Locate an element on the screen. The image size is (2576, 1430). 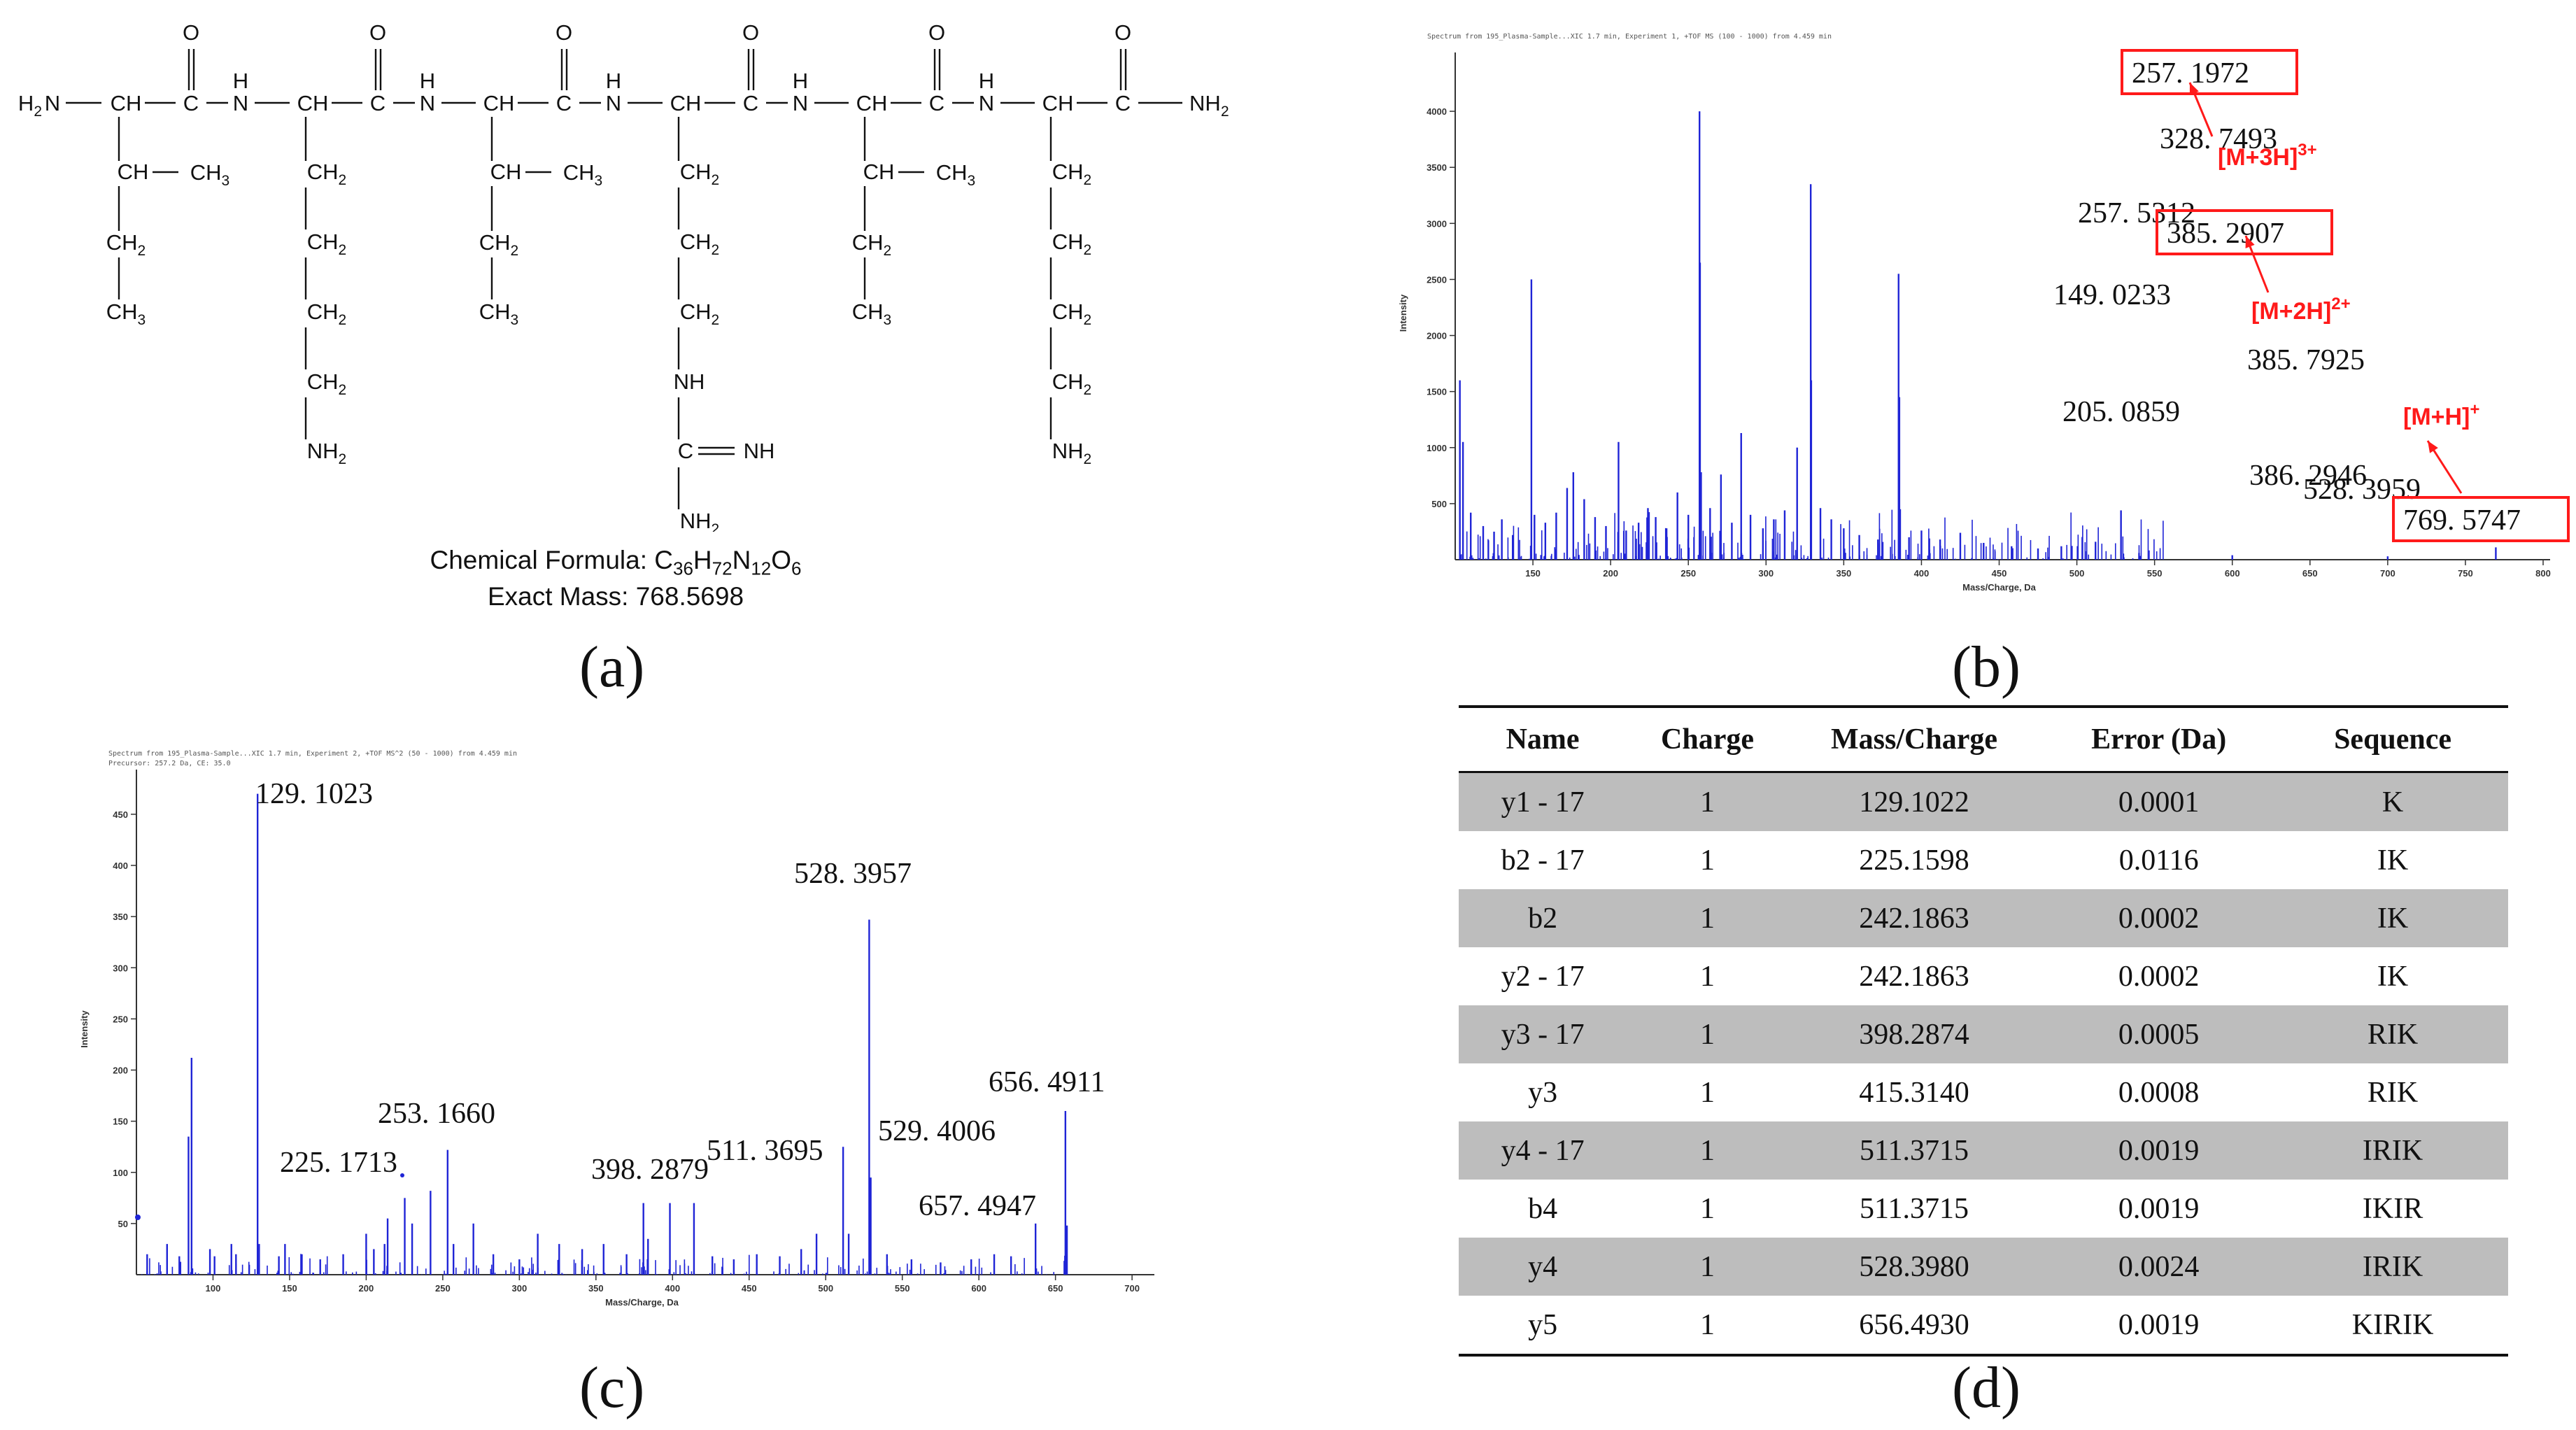
group-label: NH2 is located at coordinates (699, 520).